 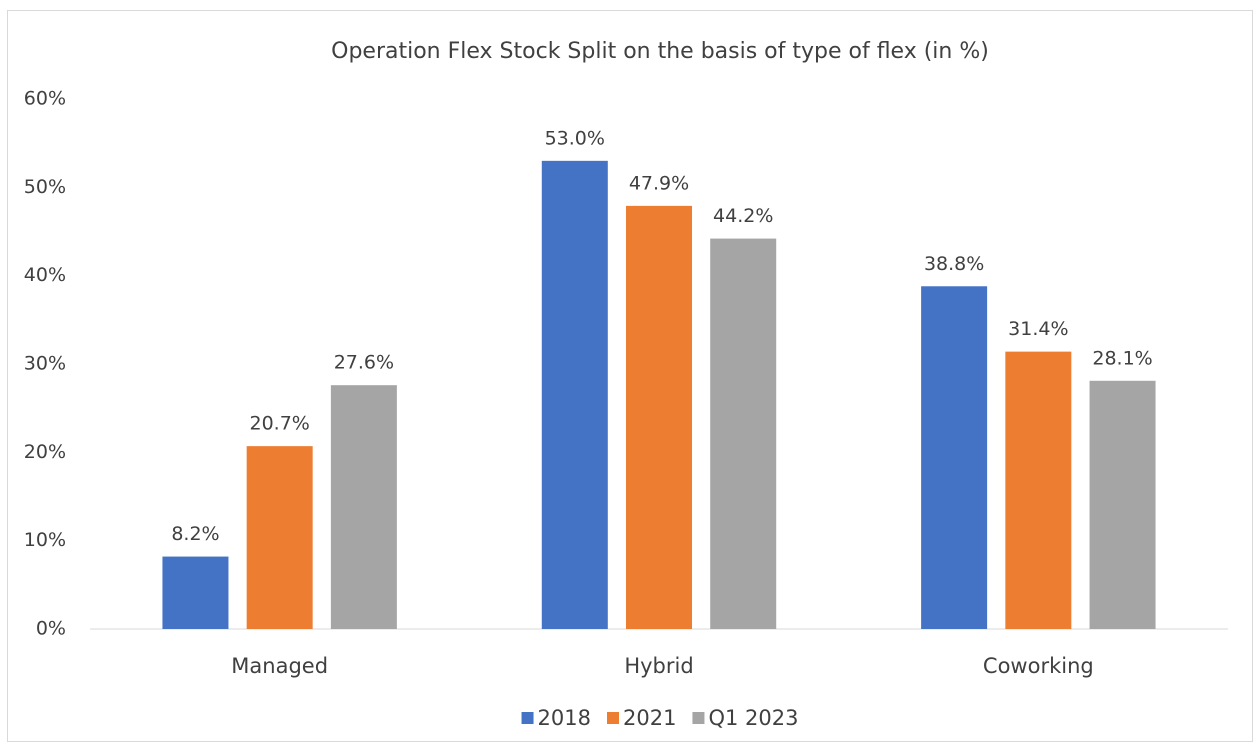 What do you see at coordinates (279, 424) in the screenshot?
I see `value-label: 20.7%` at bounding box center [279, 424].